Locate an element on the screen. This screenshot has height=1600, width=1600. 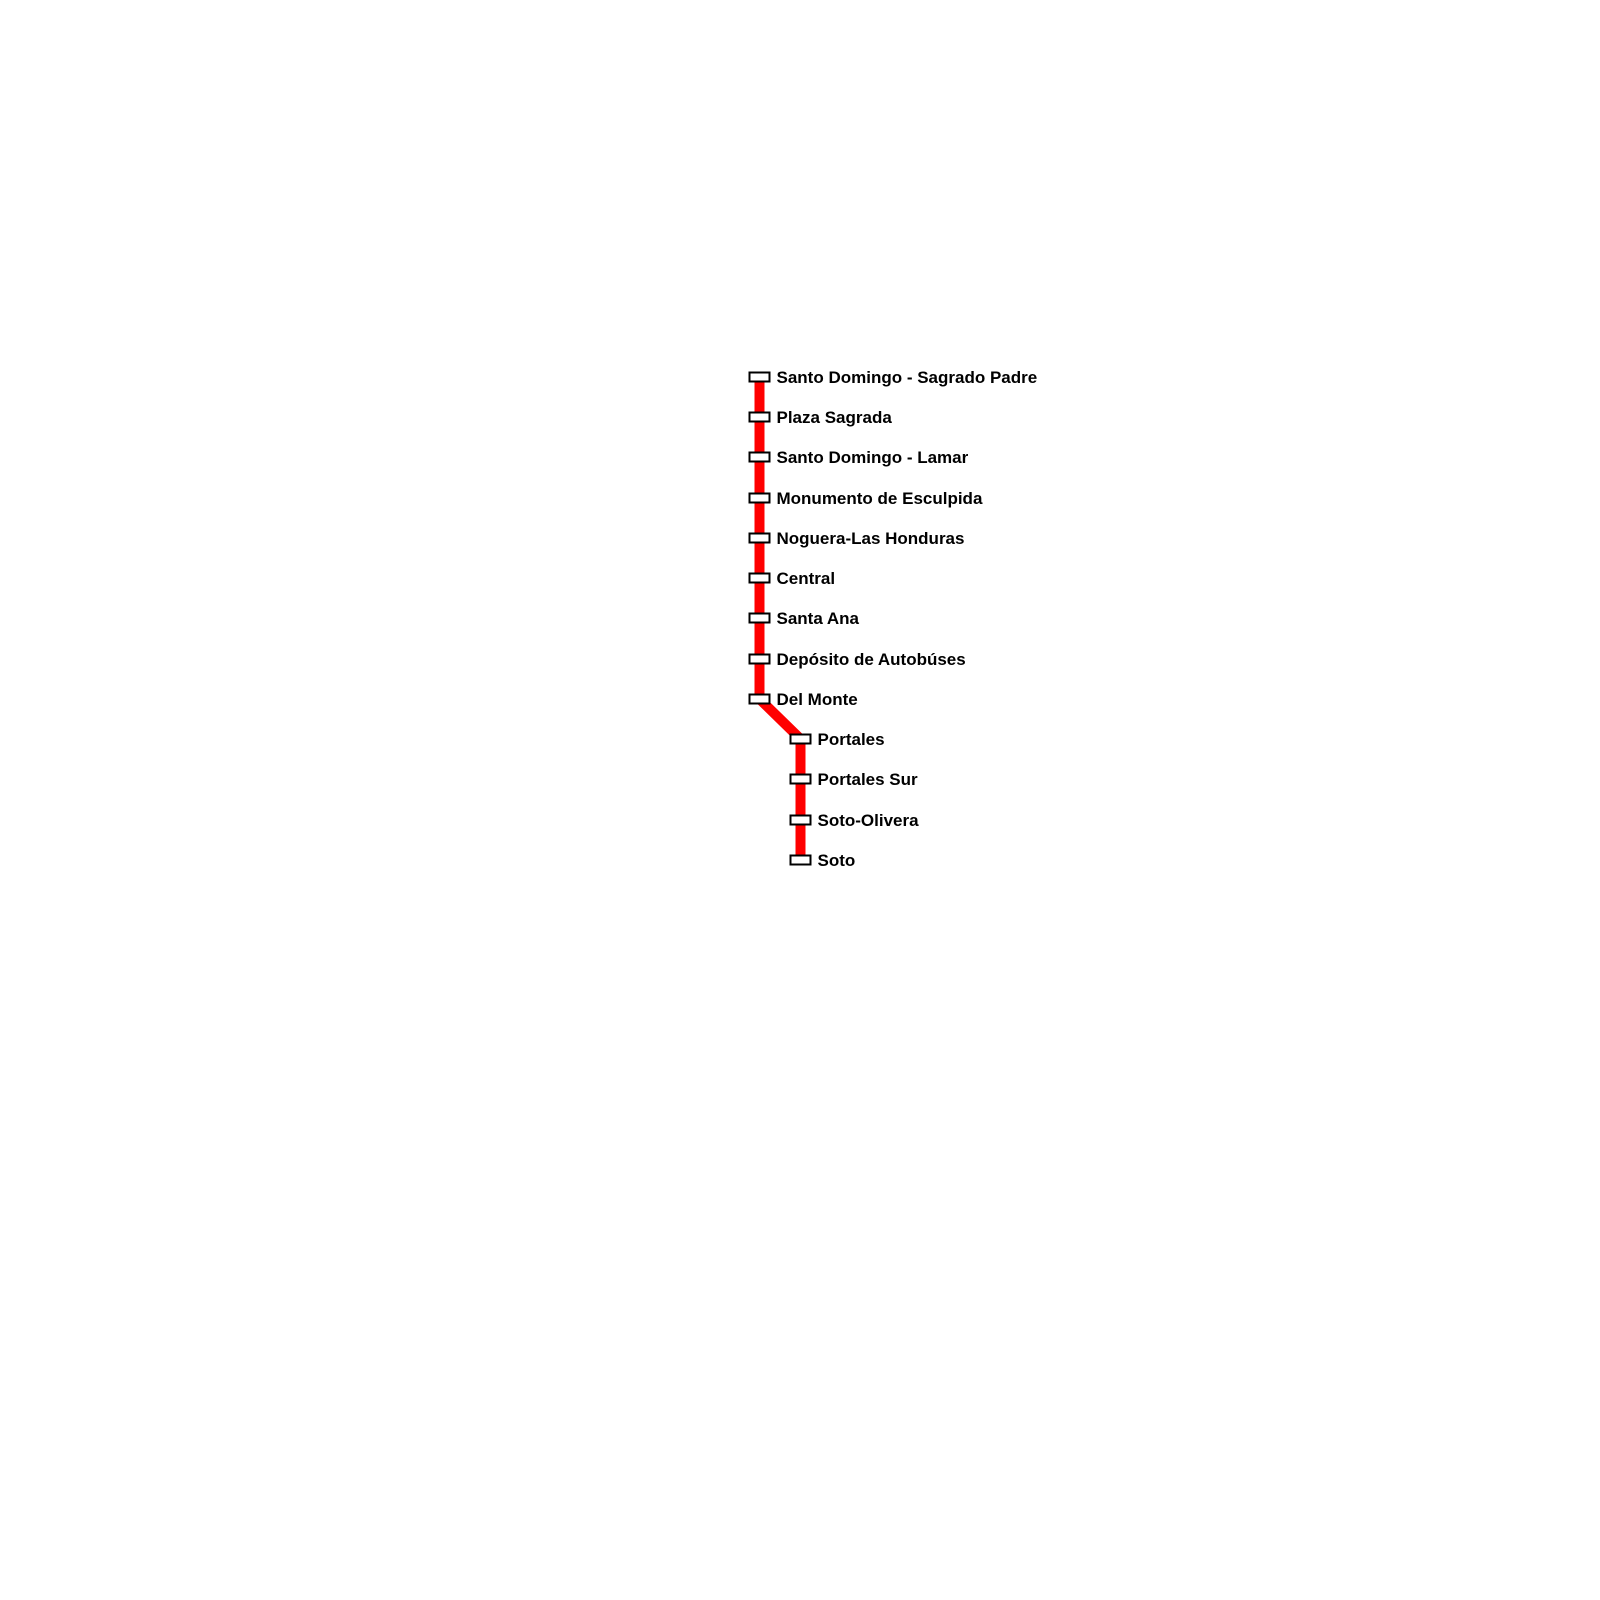
station: Santo Domingo - Lamar is located at coordinates (858, 457).